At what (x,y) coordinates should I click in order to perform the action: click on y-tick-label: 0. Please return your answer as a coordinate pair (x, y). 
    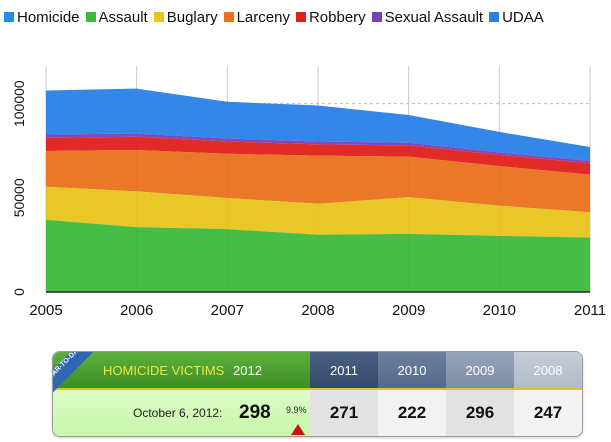
    Looking at the image, I should click on (19, 292).